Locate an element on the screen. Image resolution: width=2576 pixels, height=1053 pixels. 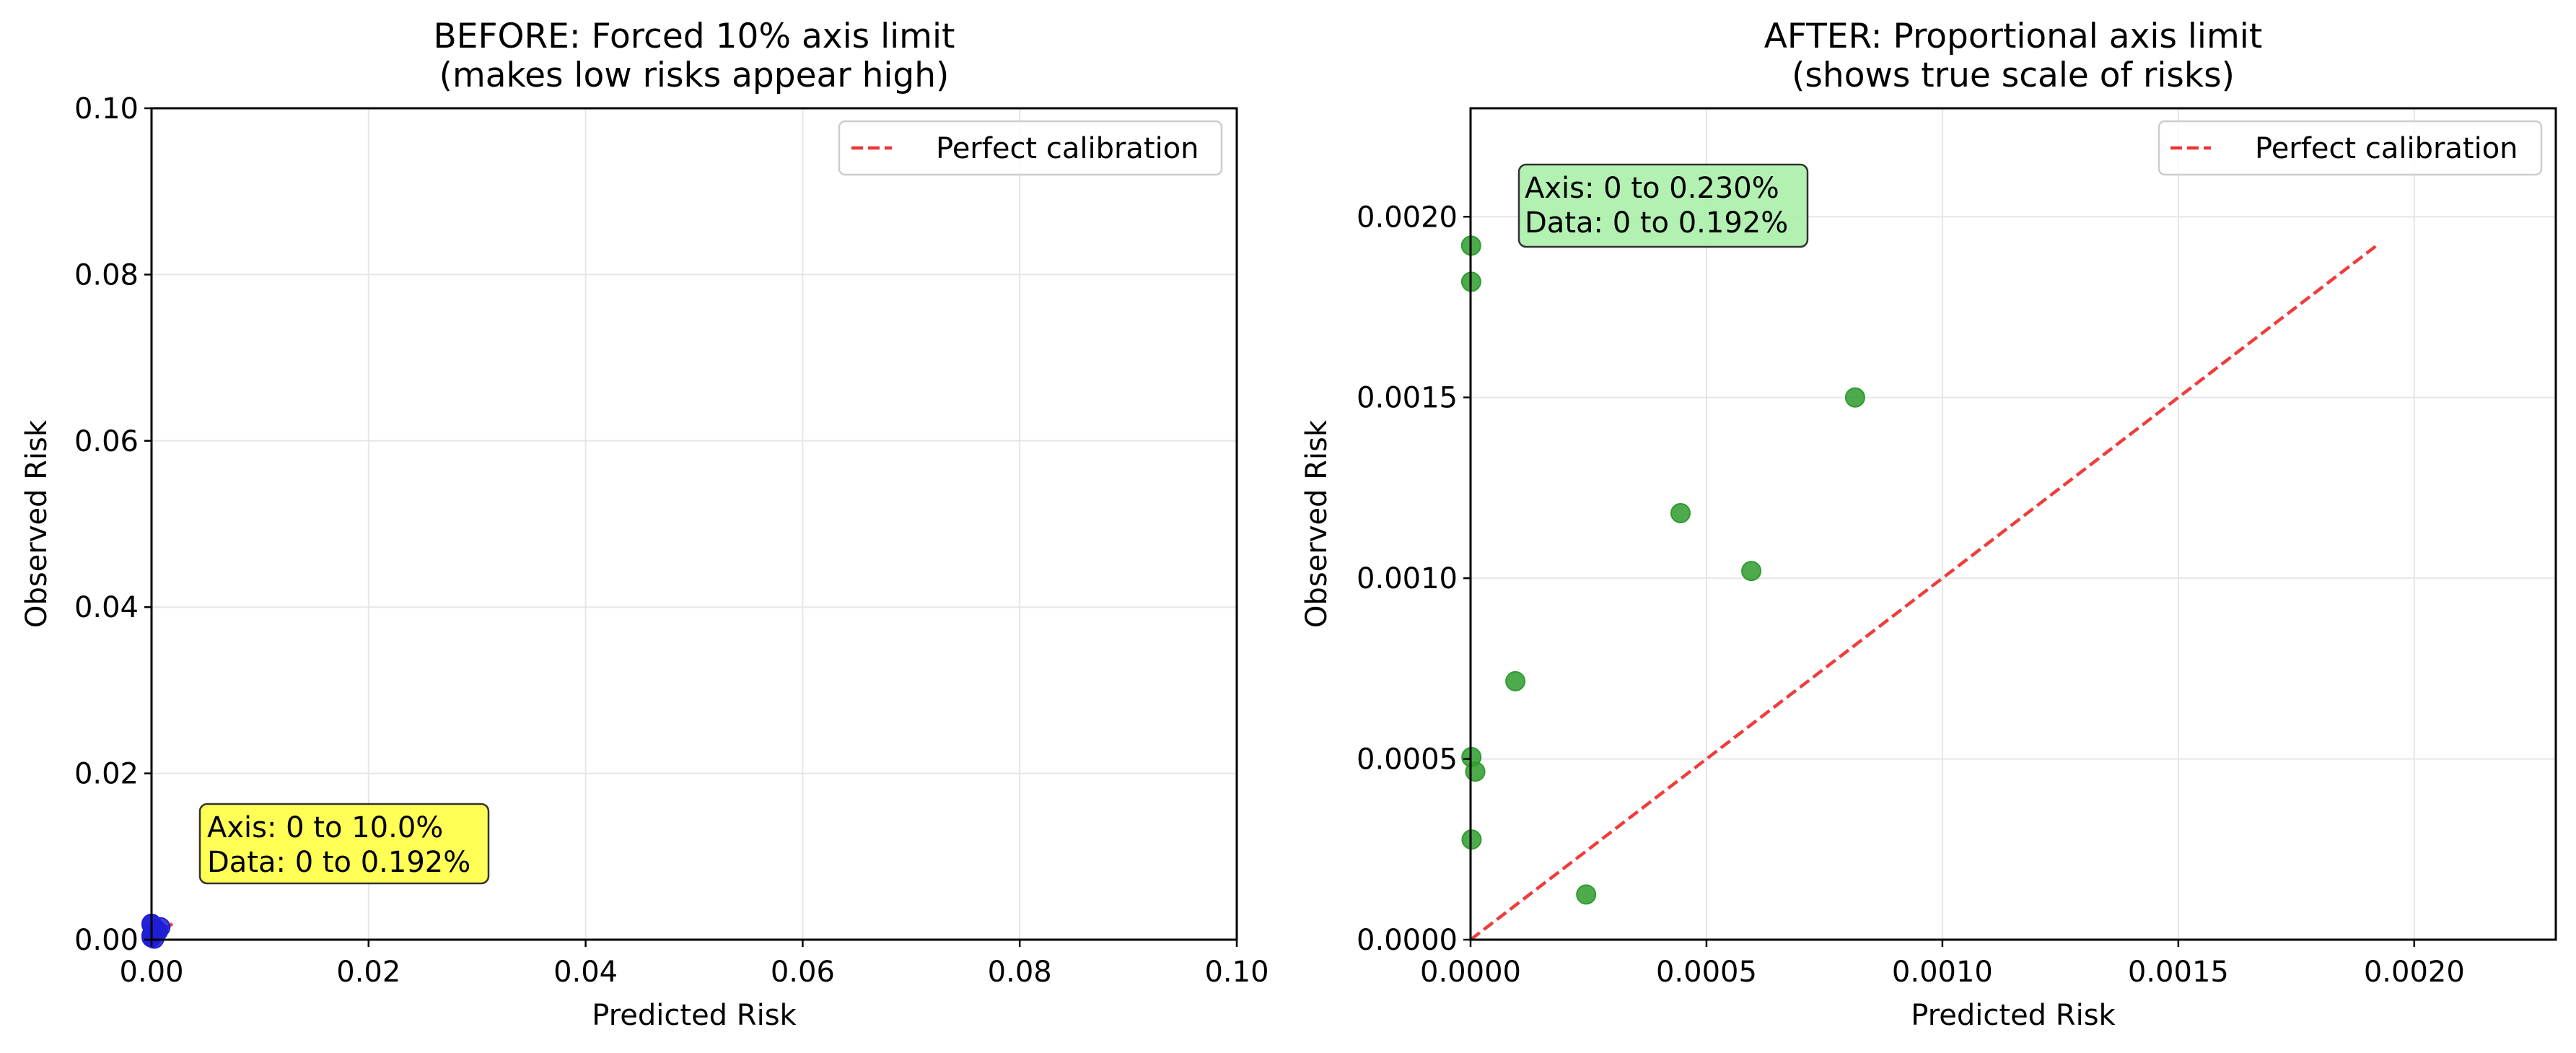
left-x-tick-label: 0.02 is located at coordinates (368, 973).